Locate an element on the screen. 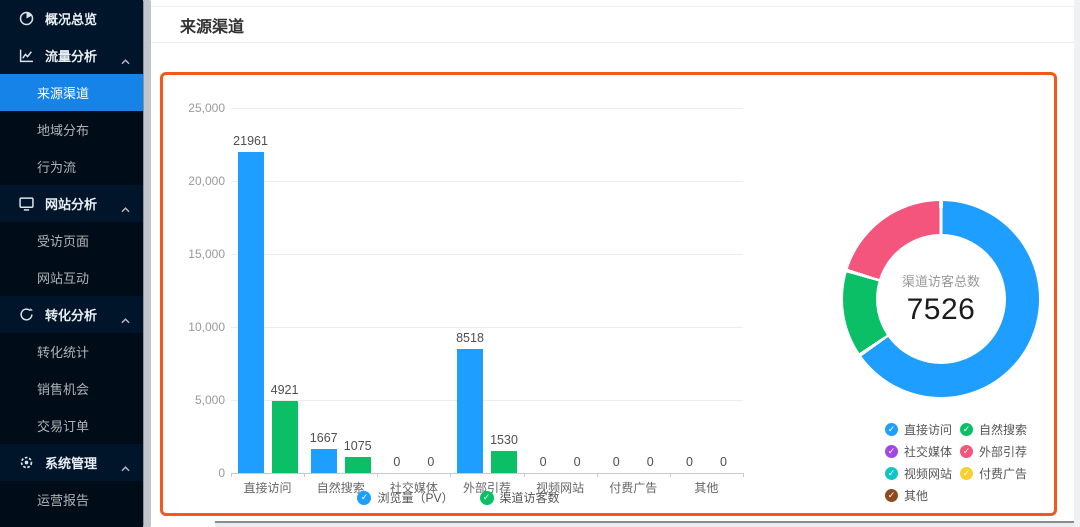  sidebar-item-traffic-analysis: 流量分析 is located at coordinates (71, 55).